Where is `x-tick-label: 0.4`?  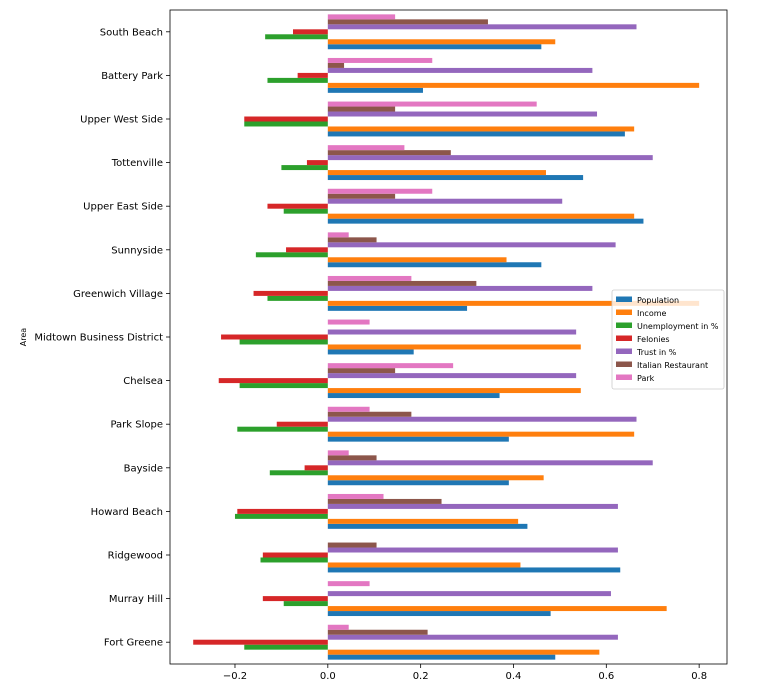
x-tick-label: 0.4 is located at coordinates (514, 676).